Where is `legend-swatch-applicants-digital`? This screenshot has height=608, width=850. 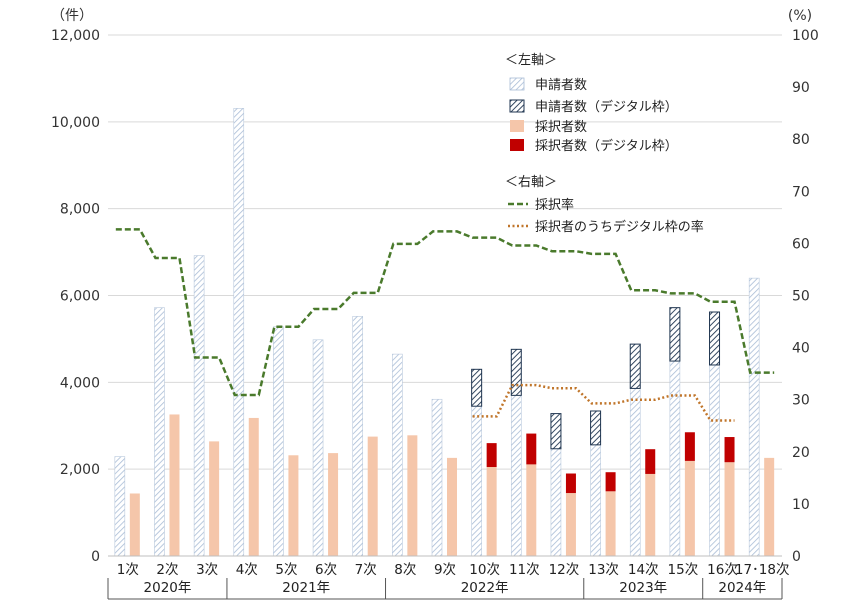
legend-swatch-applicants-digital is located at coordinates (517, 106).